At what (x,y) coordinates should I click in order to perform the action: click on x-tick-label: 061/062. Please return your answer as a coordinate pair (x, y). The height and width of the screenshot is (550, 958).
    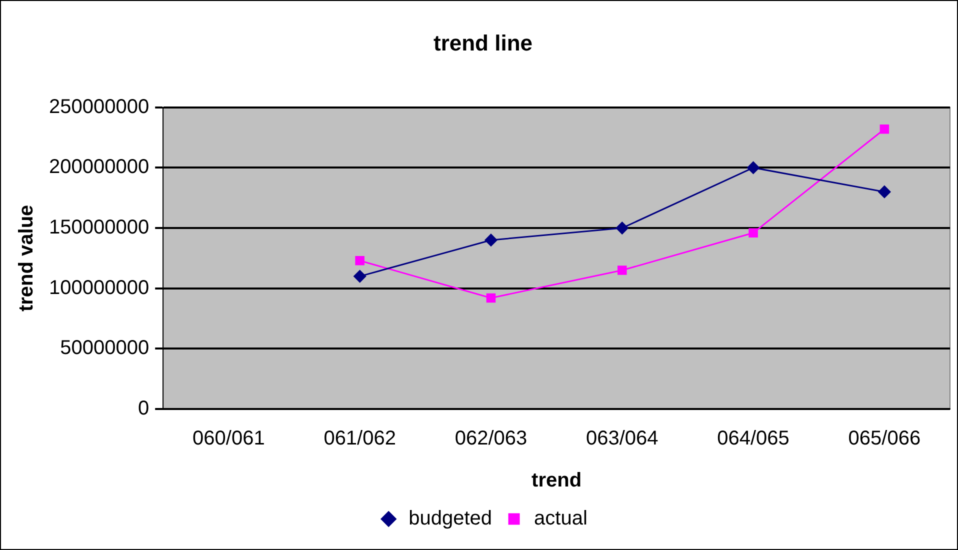
    Looking at the image, I should click on (360, 439).